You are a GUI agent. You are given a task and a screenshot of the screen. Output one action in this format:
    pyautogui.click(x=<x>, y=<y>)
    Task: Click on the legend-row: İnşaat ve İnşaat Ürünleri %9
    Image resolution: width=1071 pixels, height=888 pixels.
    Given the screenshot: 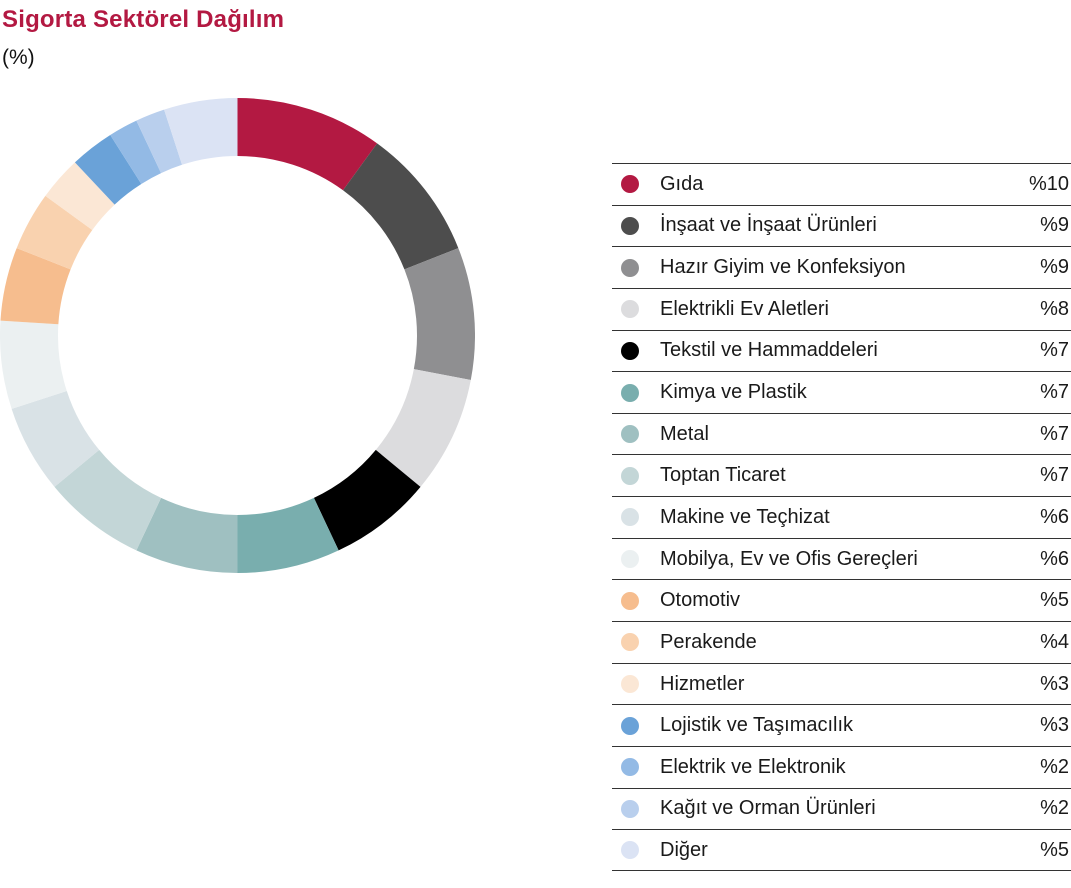 What is the action you would take?
    pyautogui.click(x=841, y=225)
    